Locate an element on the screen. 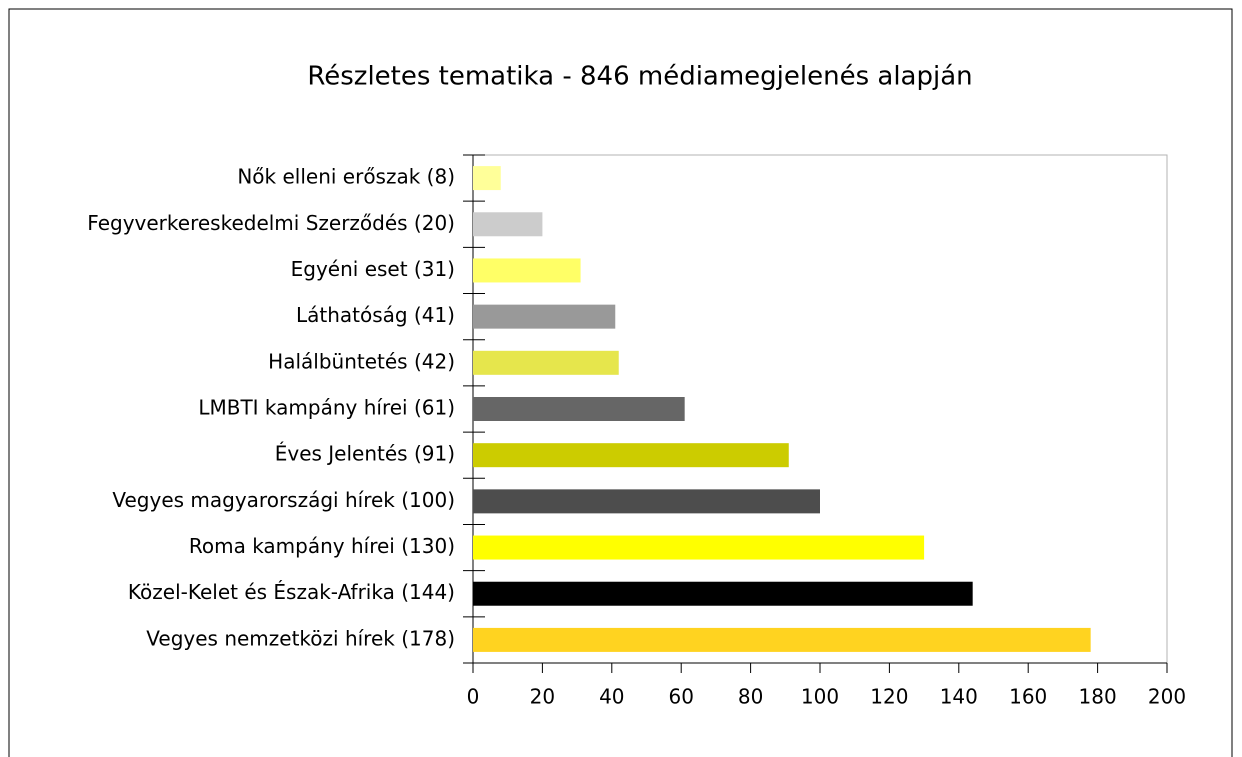 Image resolution: width=1242 pixels, height=757 pixels. y-tick-label: Roma kampány hírei (130) is located at coordinates (322, 546).